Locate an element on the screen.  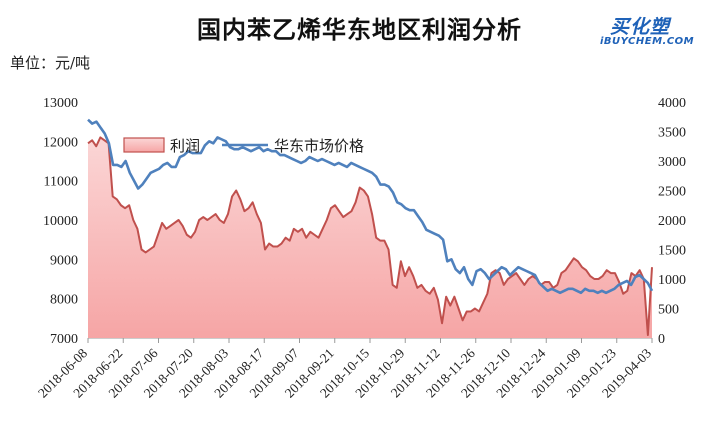
y-right-tick-label: 500 is located at coordinates (668, 310).